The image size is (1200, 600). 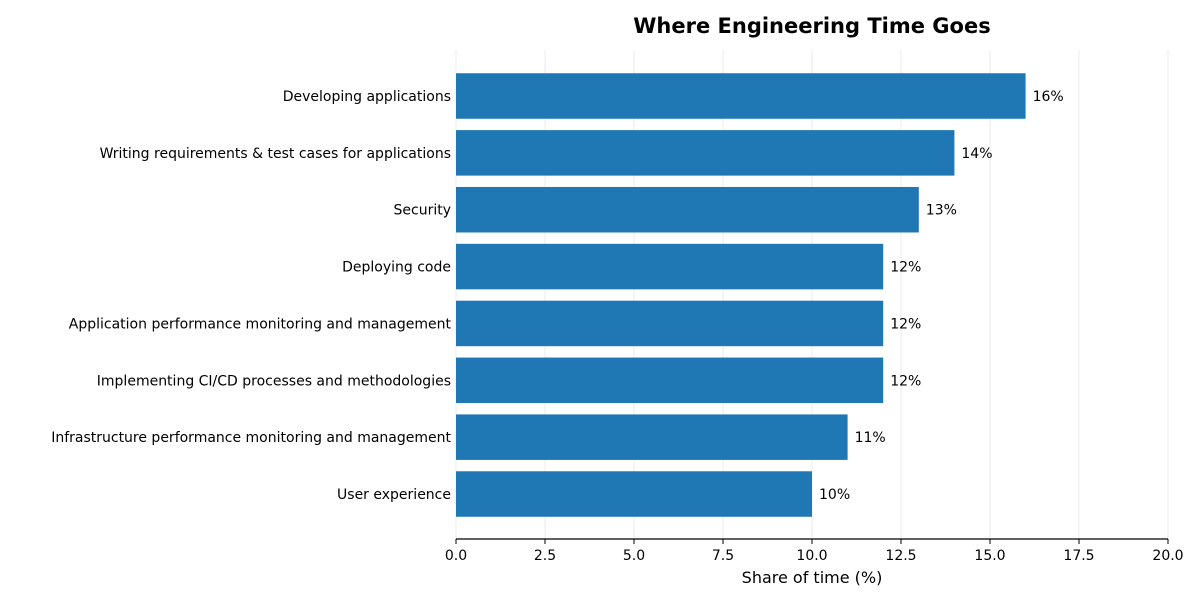 What do you see at coordinates (812, 577) in the screenshot?
I see `x-axis-label: Share of time (%)` at bounding box center [812, 577].